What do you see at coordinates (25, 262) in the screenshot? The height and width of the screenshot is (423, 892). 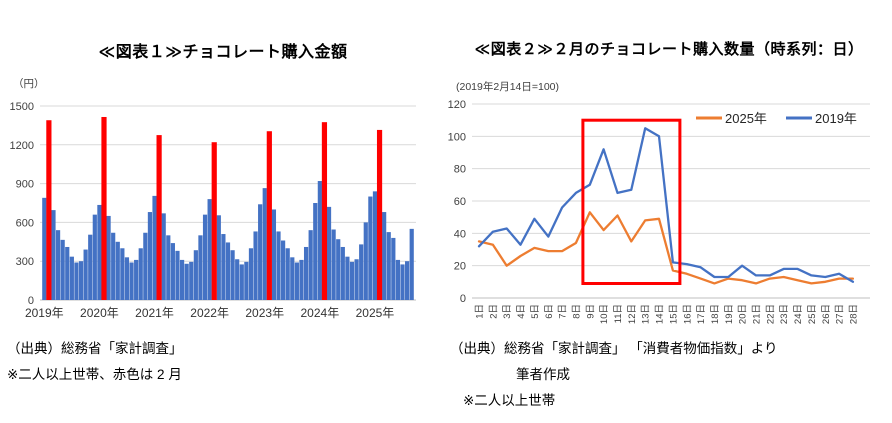 I see `fig1-ytick: 300` at bounding box center [25, 262].